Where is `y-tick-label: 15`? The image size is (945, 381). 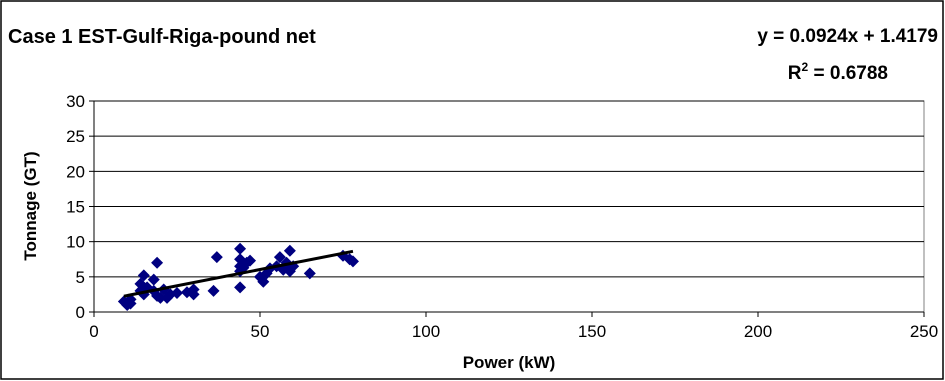
y-tick-label: 15 is located at coordinates (75, 207).